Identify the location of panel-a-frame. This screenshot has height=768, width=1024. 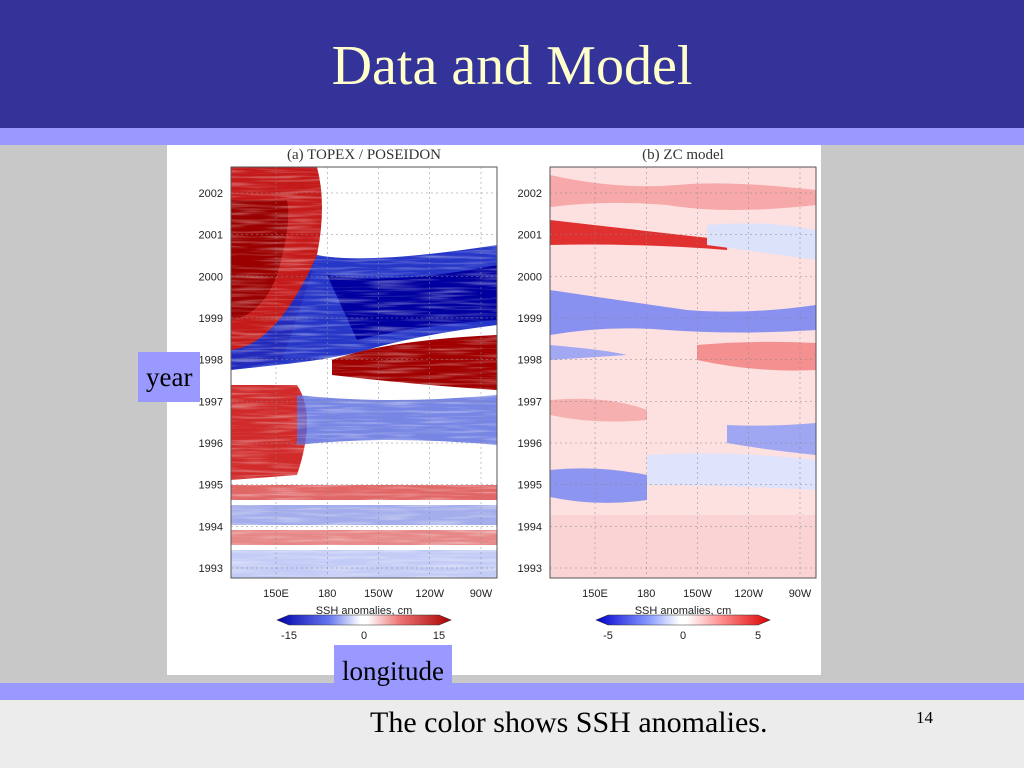
(364, 372).